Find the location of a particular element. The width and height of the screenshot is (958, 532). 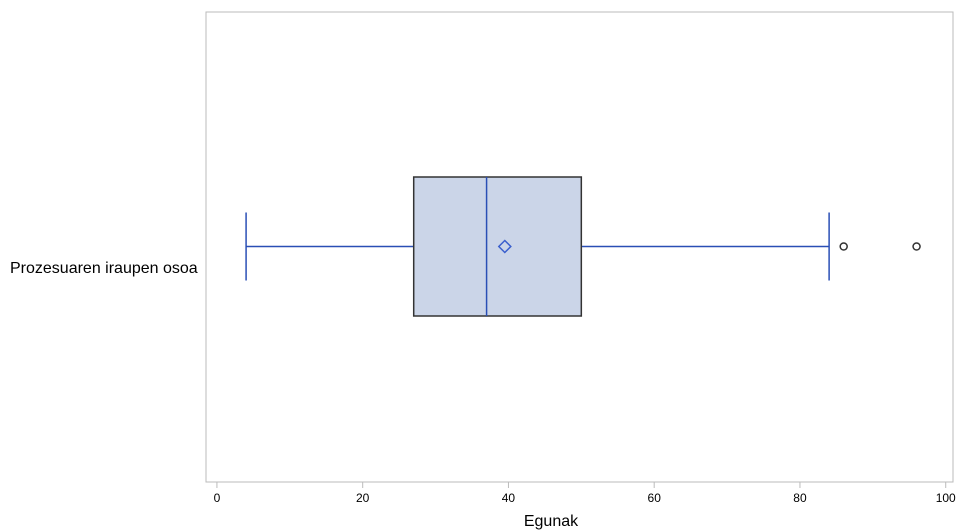

x-tick-label: 60 is located at coordinates (655, 498).